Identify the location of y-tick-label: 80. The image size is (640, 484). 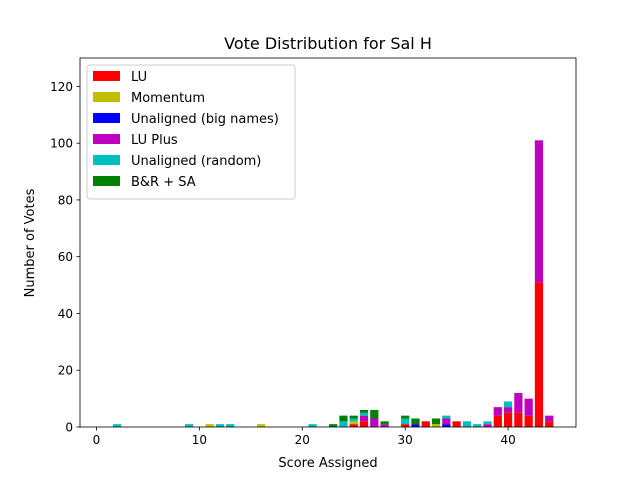
(65, 200).